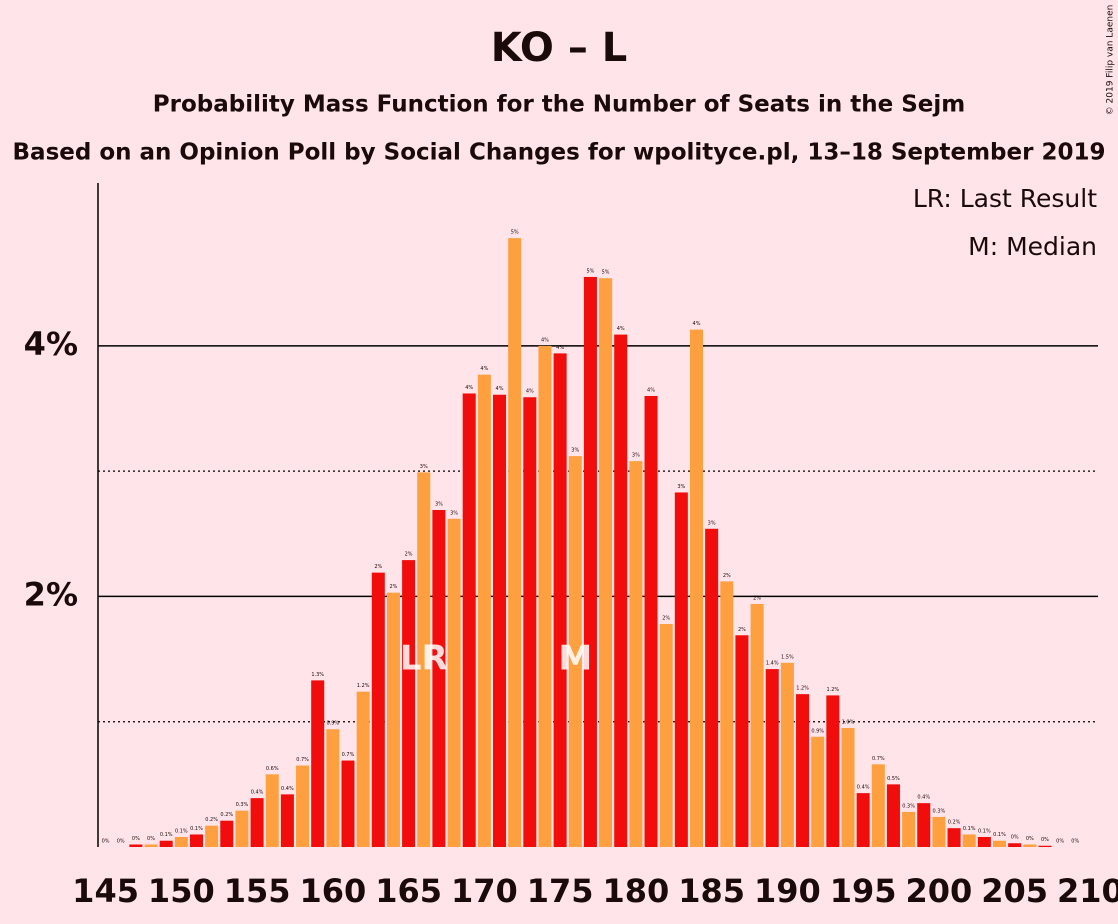 Image resolution: width=1118 pixels, height=924 pixels. What do you see at coordinates (302, 760) in the screenshot?
I see `value-label: 0.7%` at bounding box center [302, 760].